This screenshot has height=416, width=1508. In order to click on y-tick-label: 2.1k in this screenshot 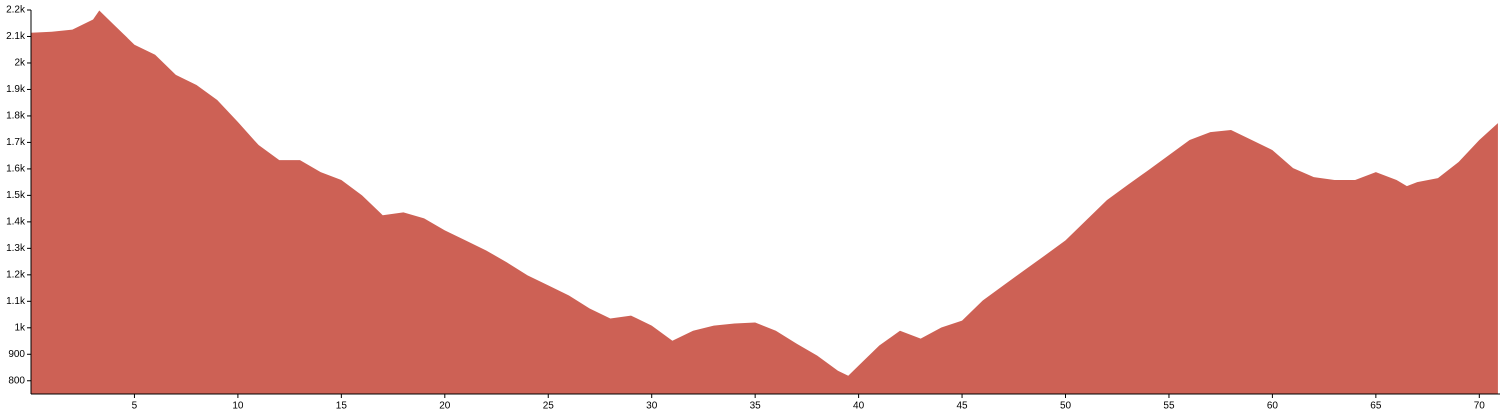, I will do `click(16, 36)`.